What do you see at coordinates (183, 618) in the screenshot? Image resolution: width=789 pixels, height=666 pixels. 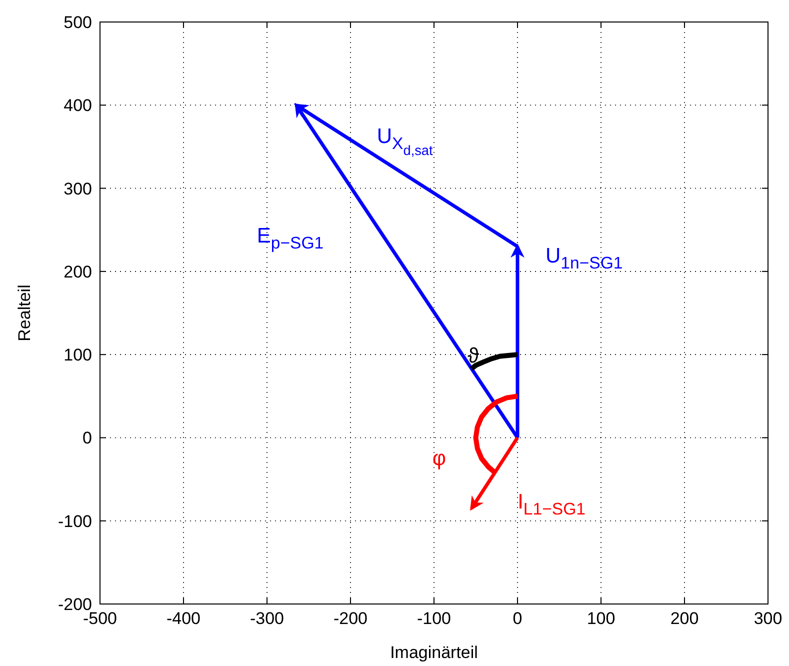 I see `x-tick-label: -400` at bounding box center [183, 618].